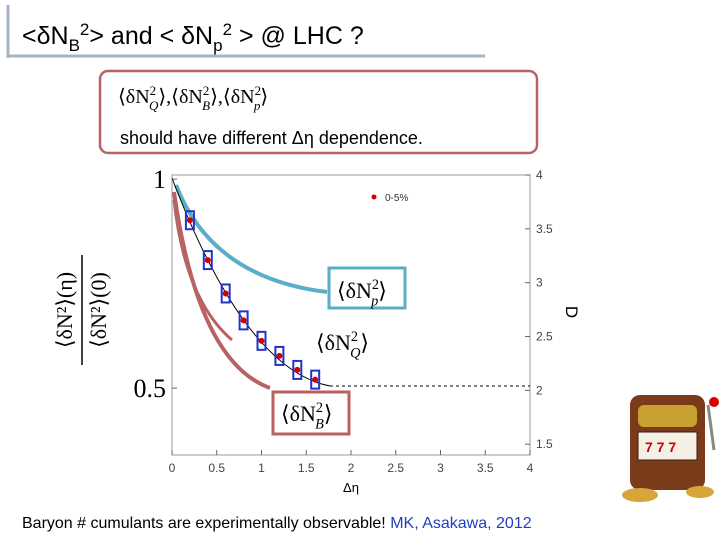  I want to click on machine-reels, so click(667, 446).